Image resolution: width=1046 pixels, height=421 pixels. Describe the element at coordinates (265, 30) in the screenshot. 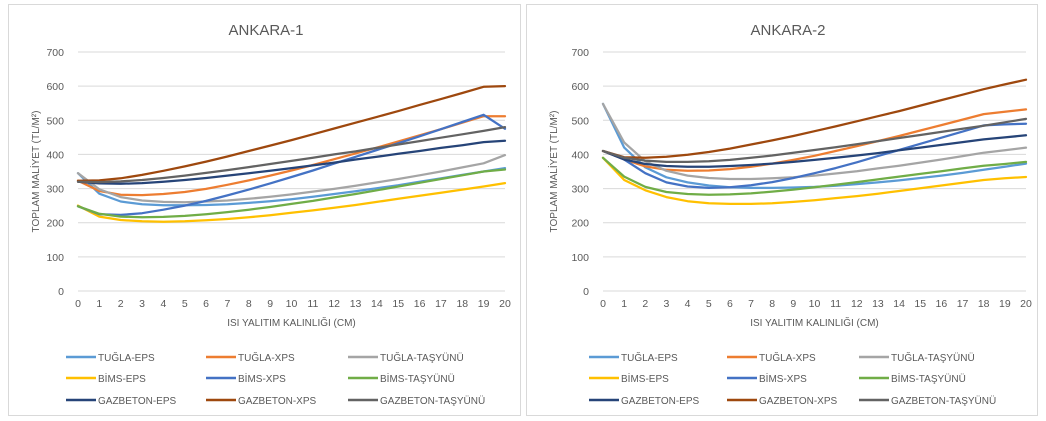

I see `chart-title: ANKARA-1` at that location.